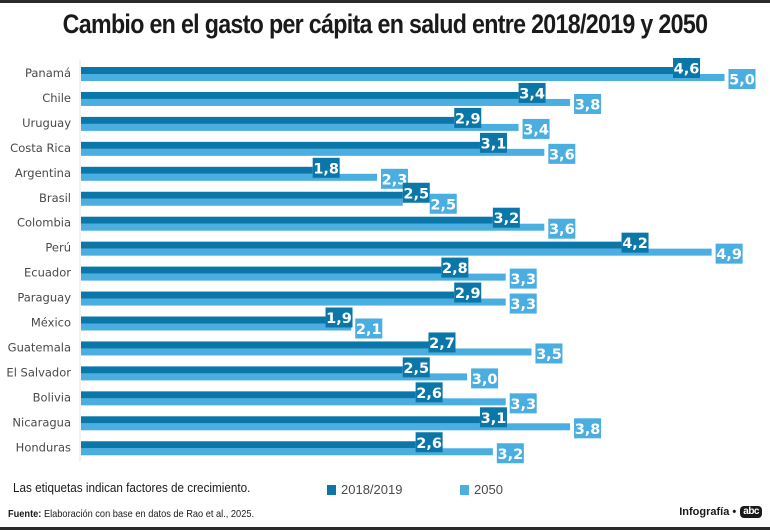  What do you see at coordinates (300, 127) in the screenshot?
I see `bar-2050-uruguay` at bounding box center [300, 127].